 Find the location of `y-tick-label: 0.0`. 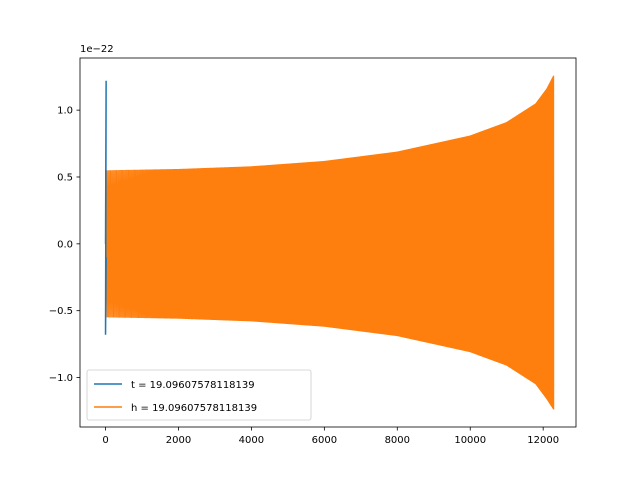

y-tick-label: 0.0 is located at coordinates (65, 244).